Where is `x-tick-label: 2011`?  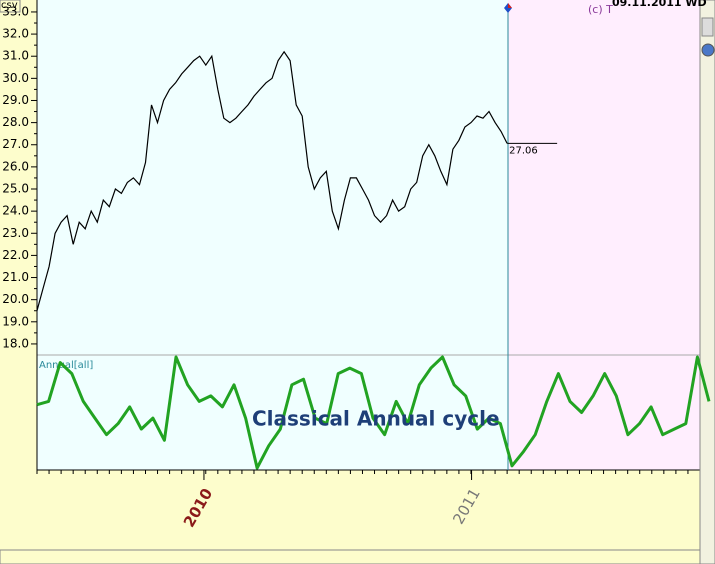
x-tick-label: 2011 is located at coordinates (466, 506).